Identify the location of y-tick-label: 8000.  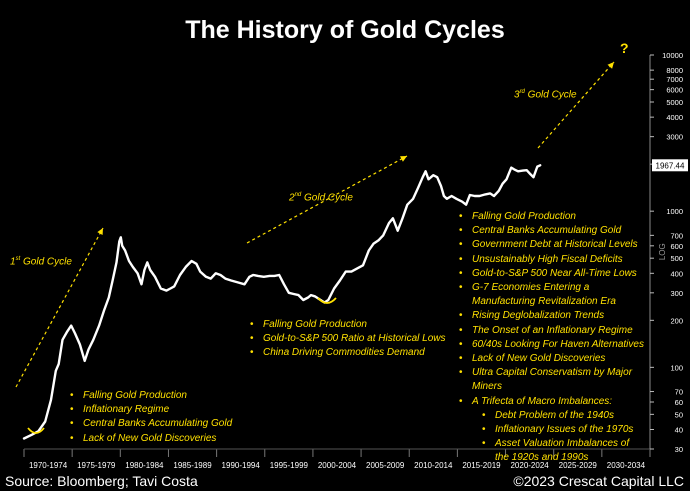
(674, 70).